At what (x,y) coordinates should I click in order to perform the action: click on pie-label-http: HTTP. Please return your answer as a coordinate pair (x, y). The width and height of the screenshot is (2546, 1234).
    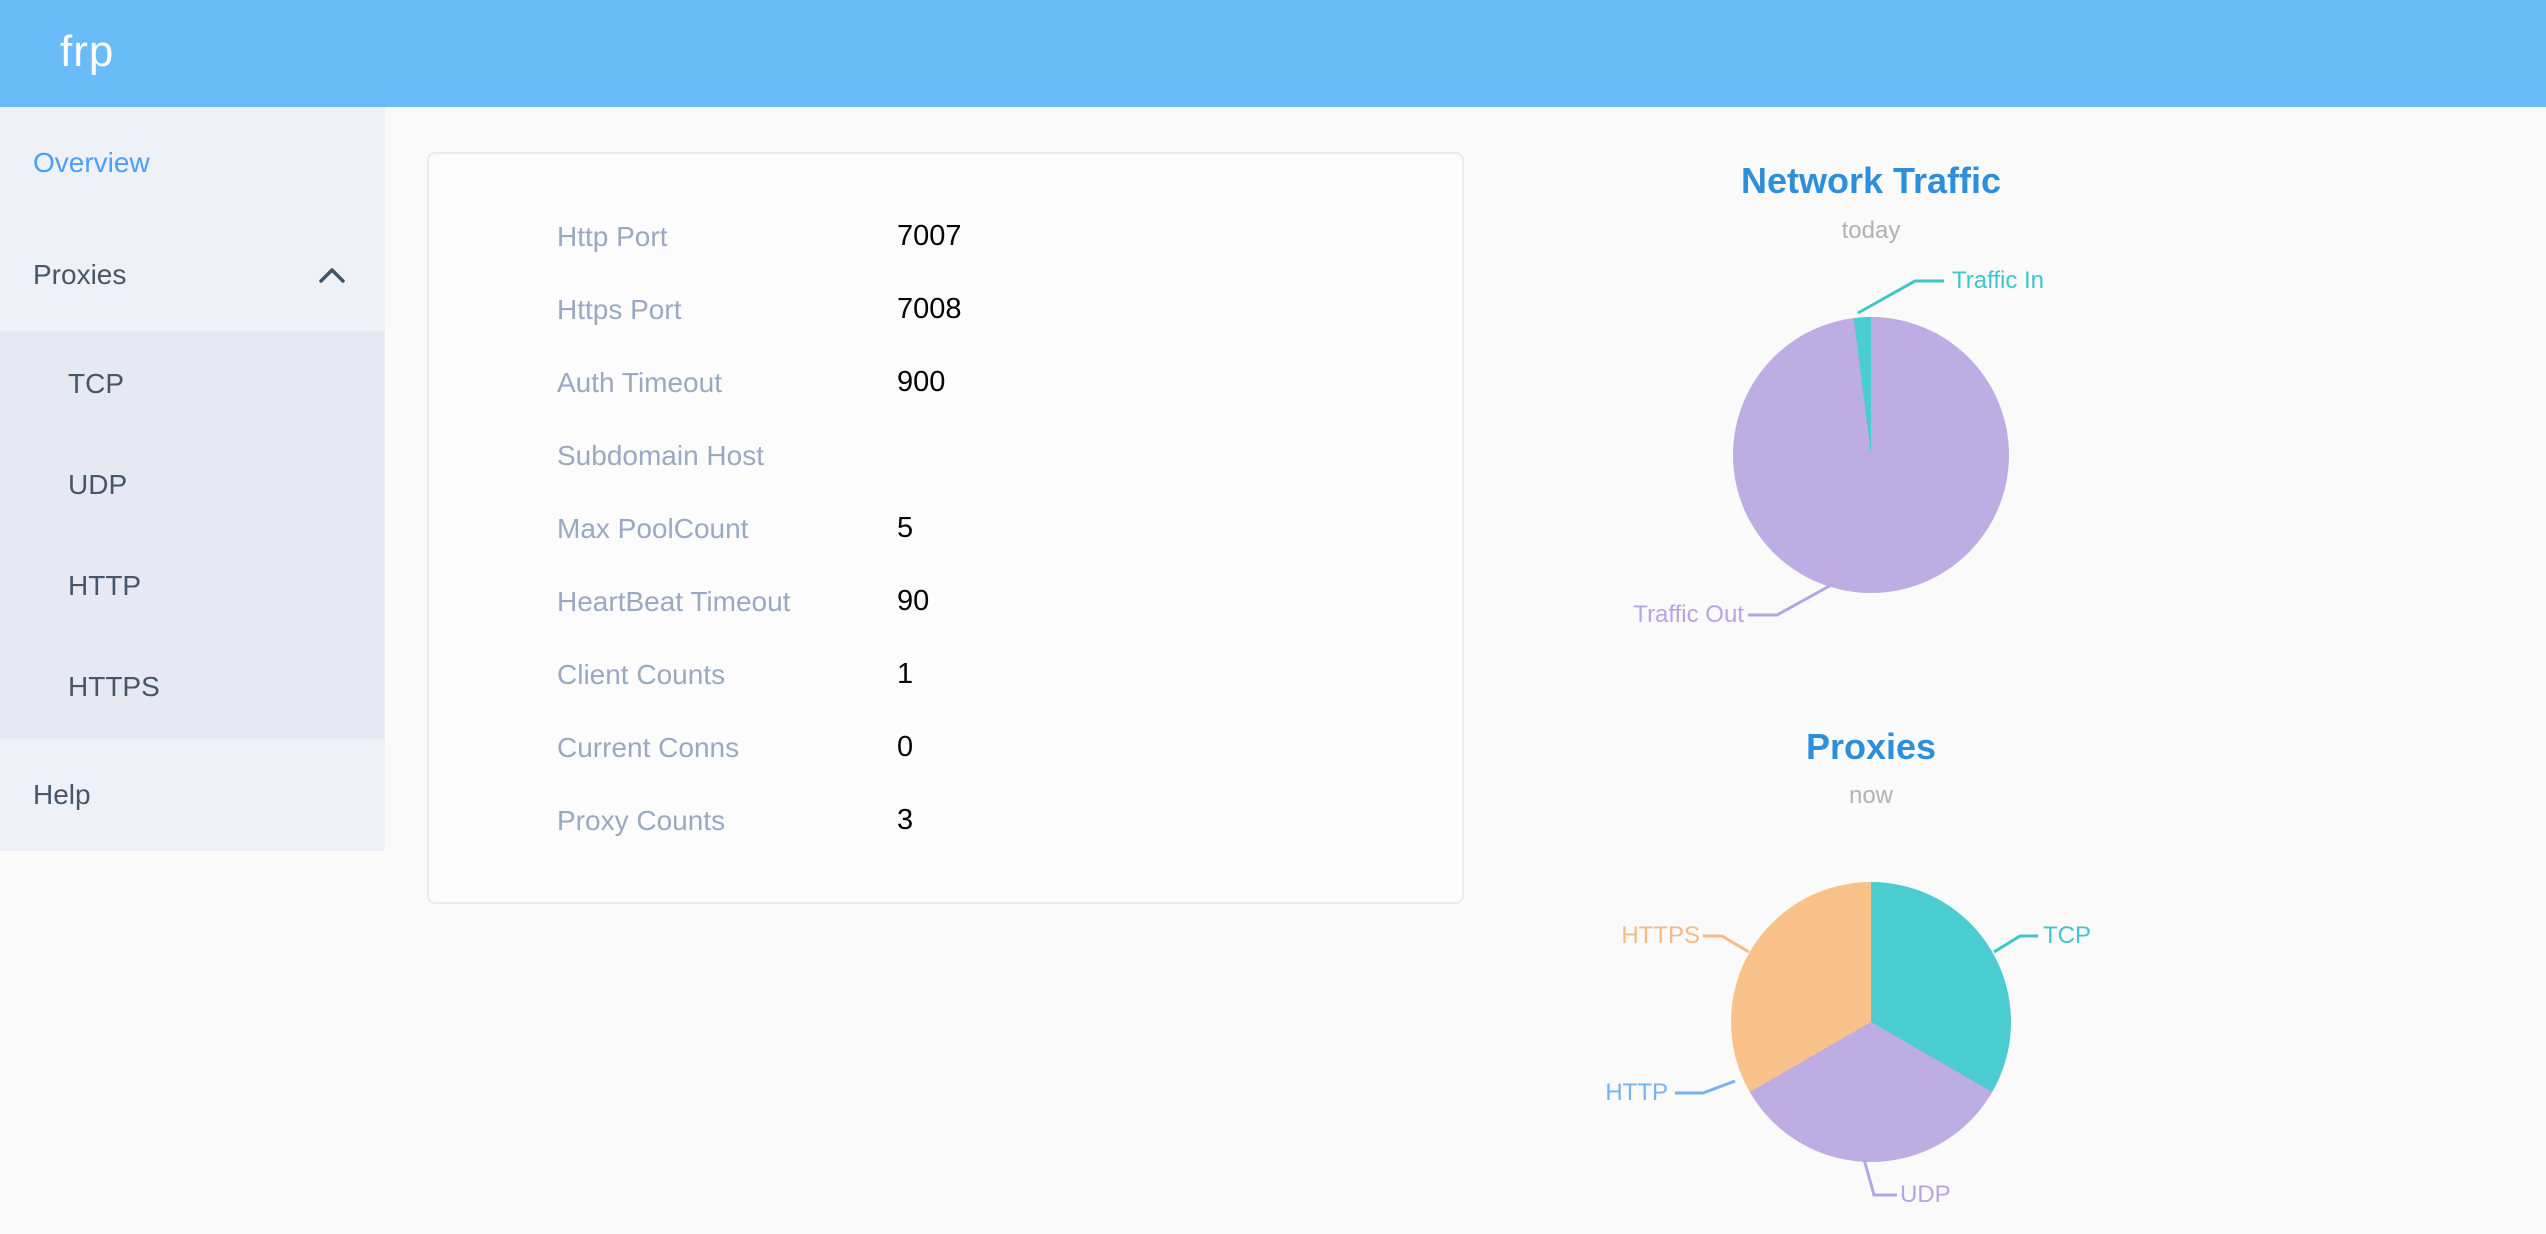
    Looking at the image, I should click on (1636, 1092).